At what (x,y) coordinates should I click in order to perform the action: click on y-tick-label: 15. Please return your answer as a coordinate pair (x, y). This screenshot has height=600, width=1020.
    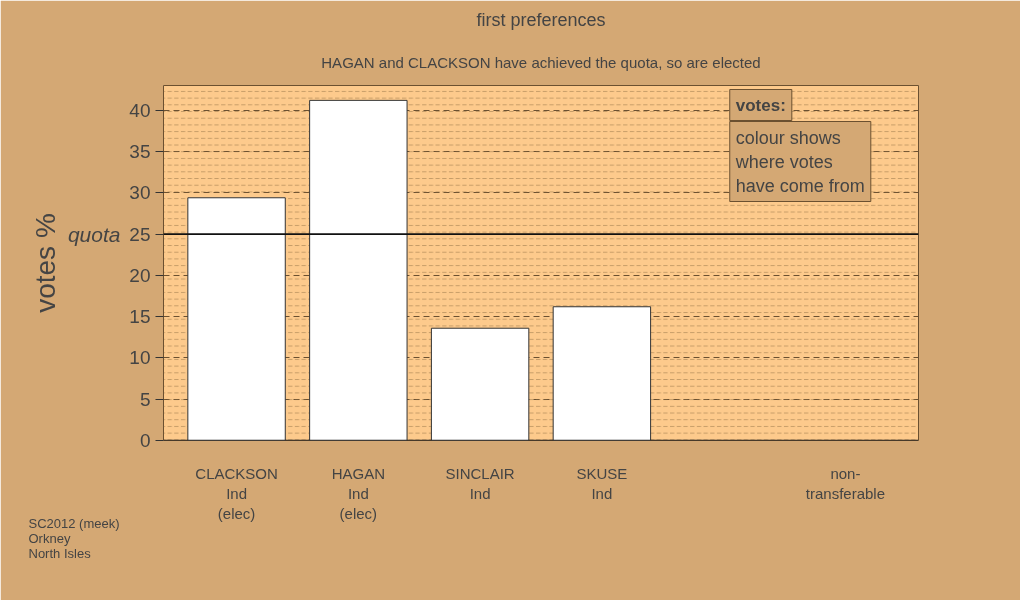
    Looking at the image, I should click on (140, 317).